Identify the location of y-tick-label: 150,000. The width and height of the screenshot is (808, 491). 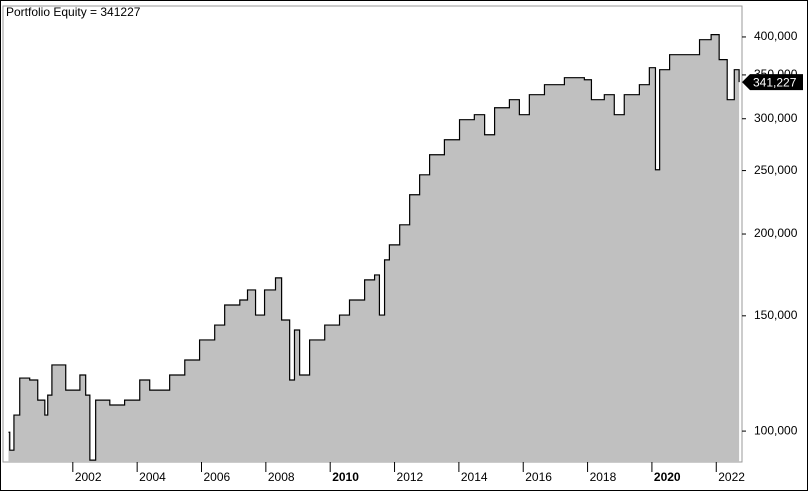
(776, 315).